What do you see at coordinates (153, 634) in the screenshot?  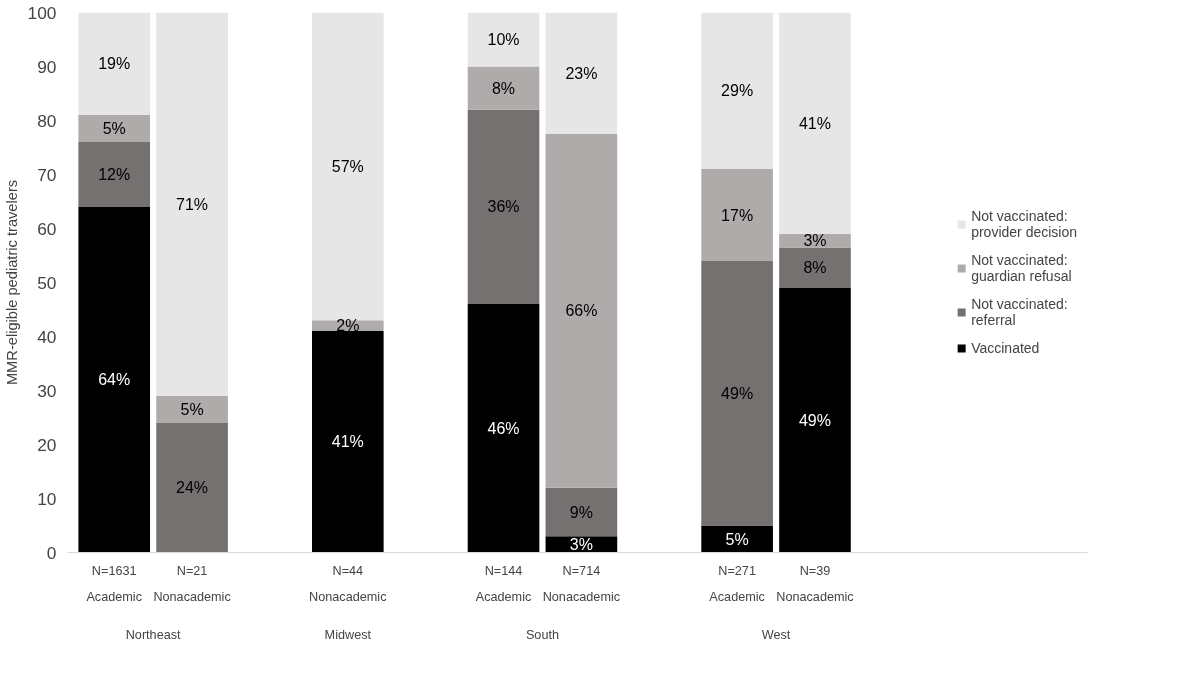 I see `text: Northeast` at bounding box center [153, 634].